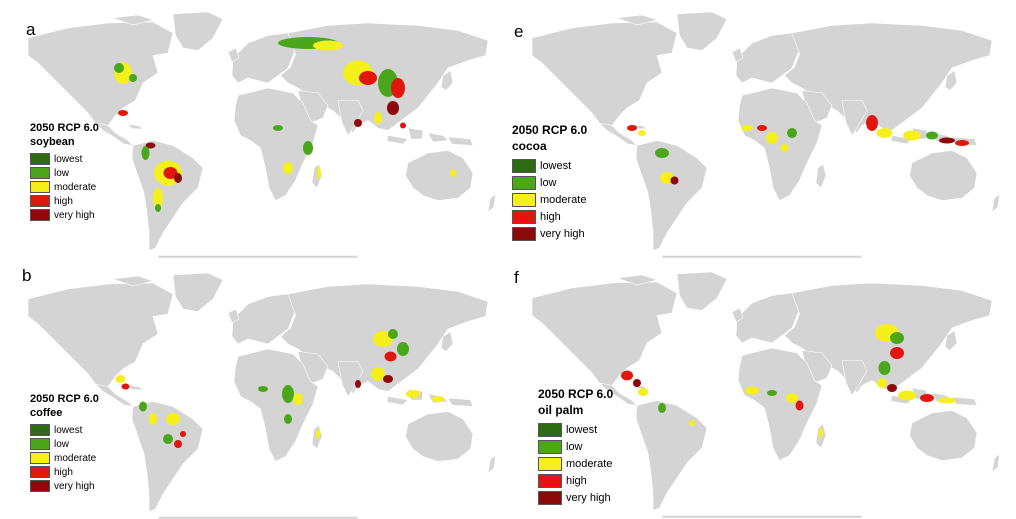  What do you see at coordinates (27, 275) in the screenshot?
I see `panel-letter: b` at bounding box center [27, 275].